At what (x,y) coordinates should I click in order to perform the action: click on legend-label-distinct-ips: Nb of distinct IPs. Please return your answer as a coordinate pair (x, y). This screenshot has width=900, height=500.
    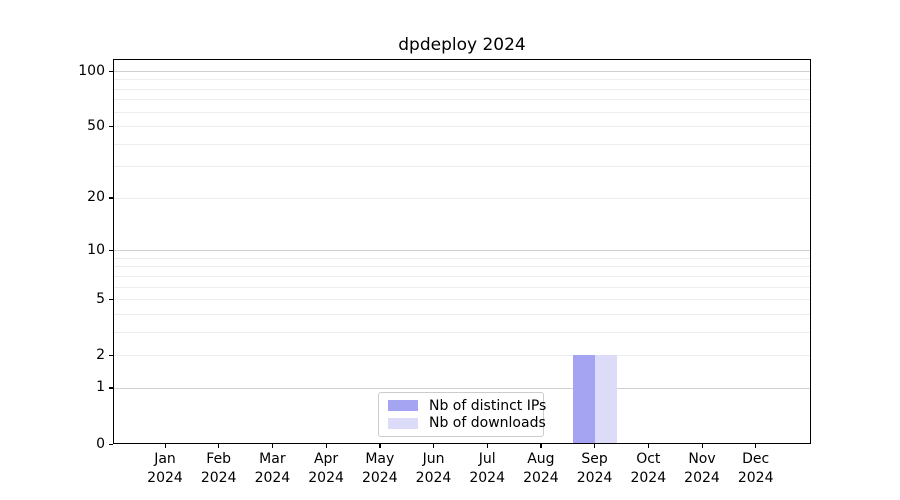
    Looking at the image, I should click on (488, 405).